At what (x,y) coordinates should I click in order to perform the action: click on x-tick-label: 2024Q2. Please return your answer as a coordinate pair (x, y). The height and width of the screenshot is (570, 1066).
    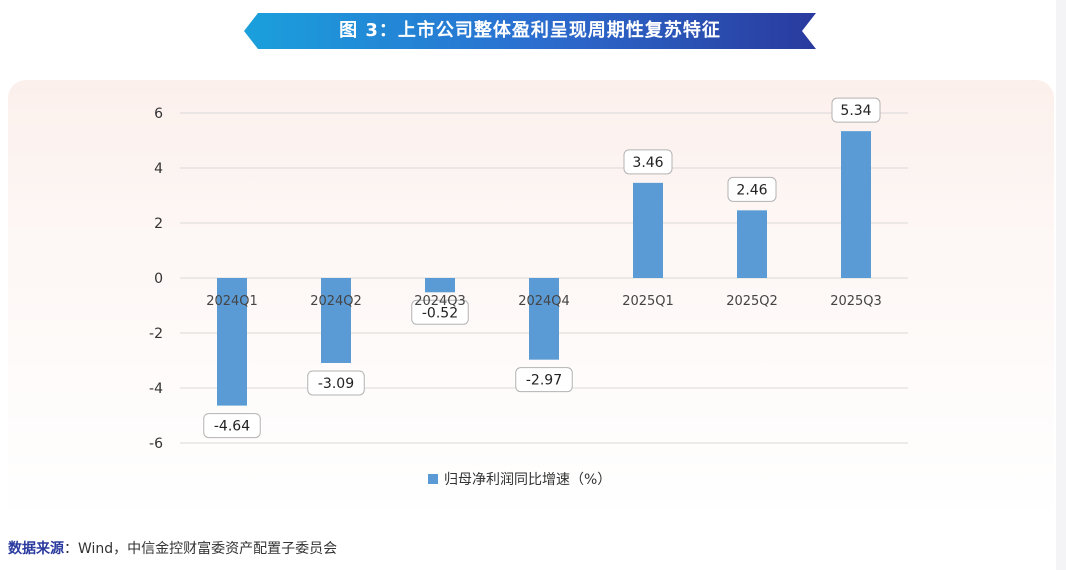
    Looking at the image, I should click on (336, 301).